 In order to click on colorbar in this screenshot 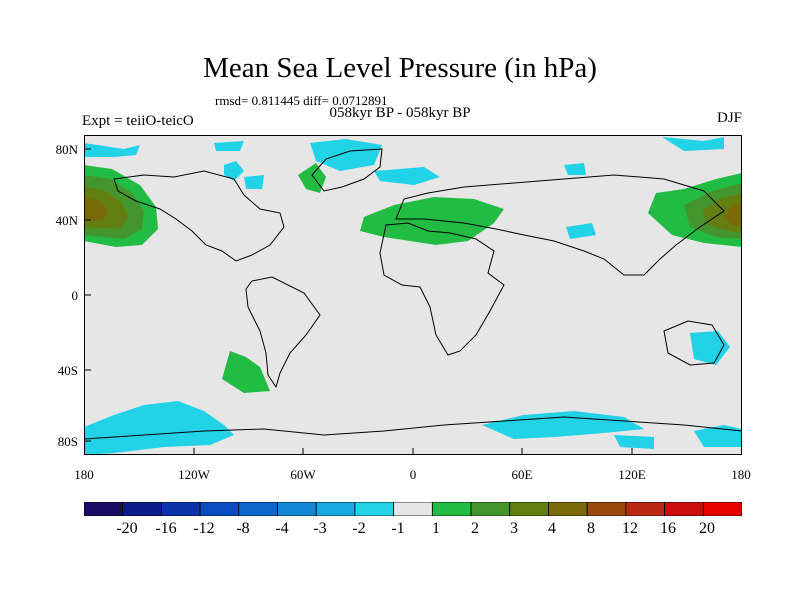, I will do `click(413, 509)`.